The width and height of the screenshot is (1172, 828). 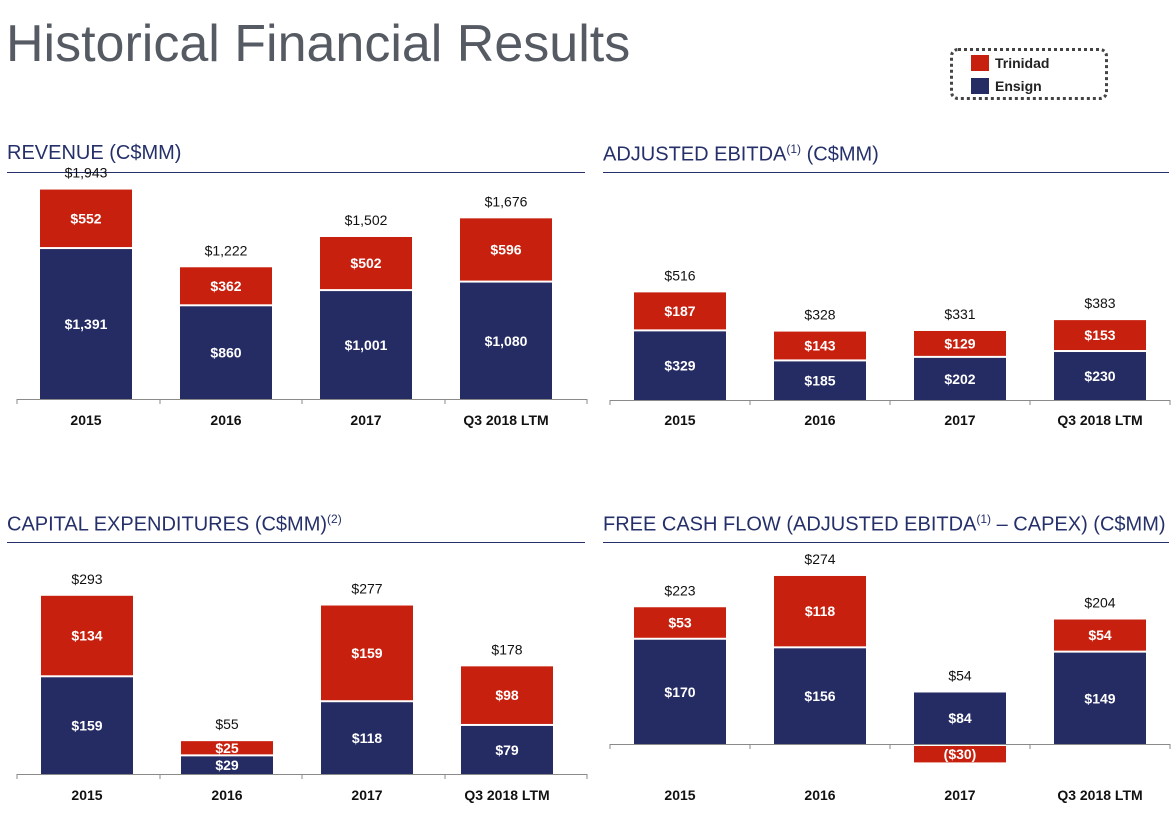 What do you see at coordinates (980, 86) in the screenshot?
I see `legend-swatch-ensign` at bounding box center [980, 86].